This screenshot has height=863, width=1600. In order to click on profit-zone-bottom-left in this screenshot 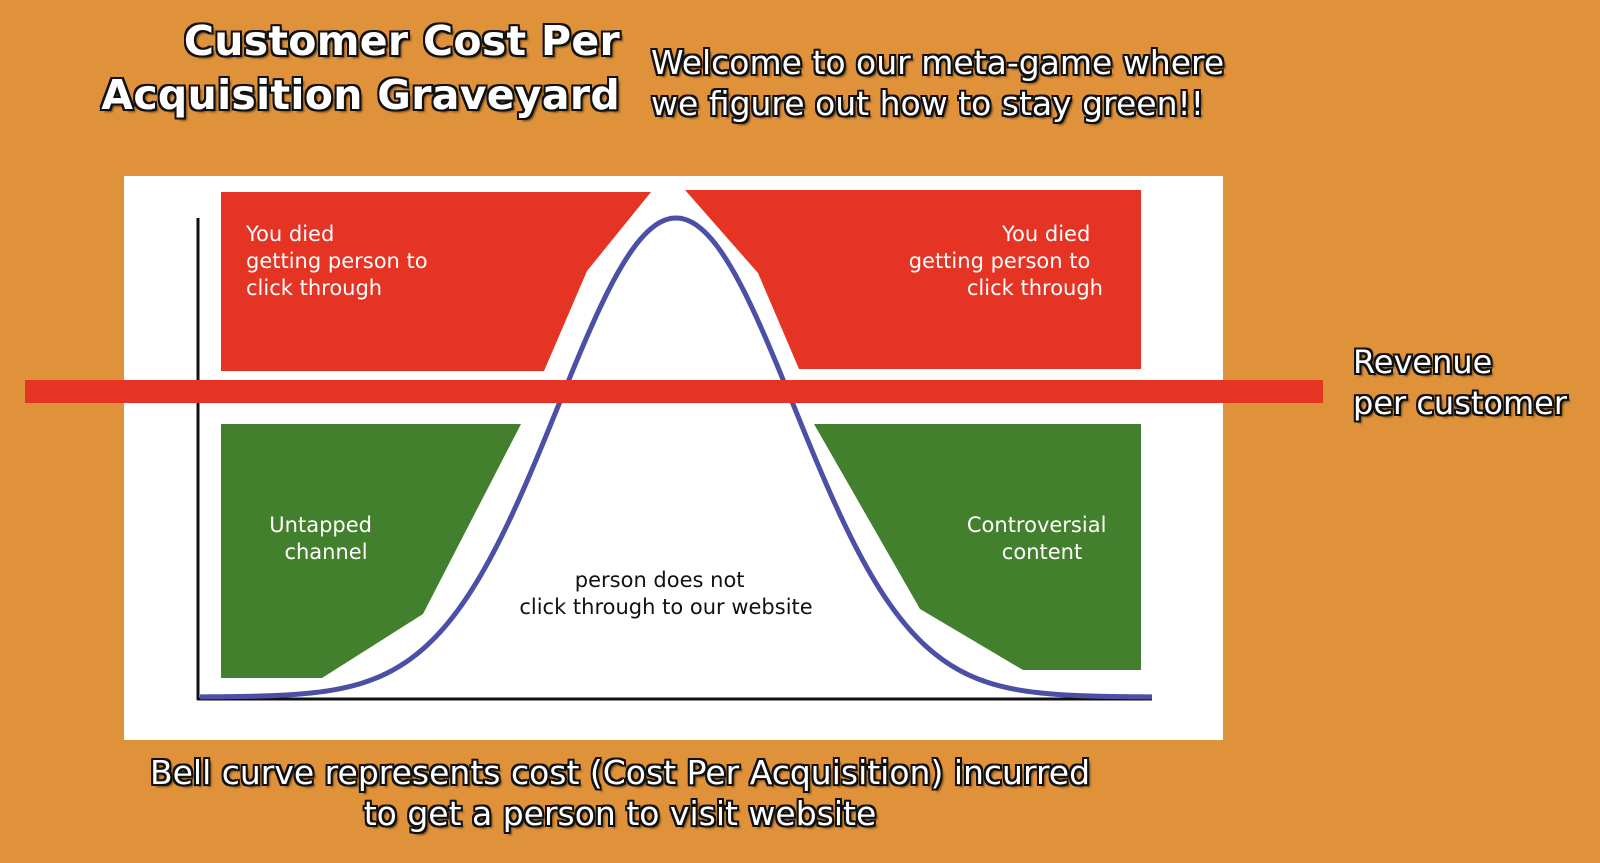, I will do `click(371, 551)`.